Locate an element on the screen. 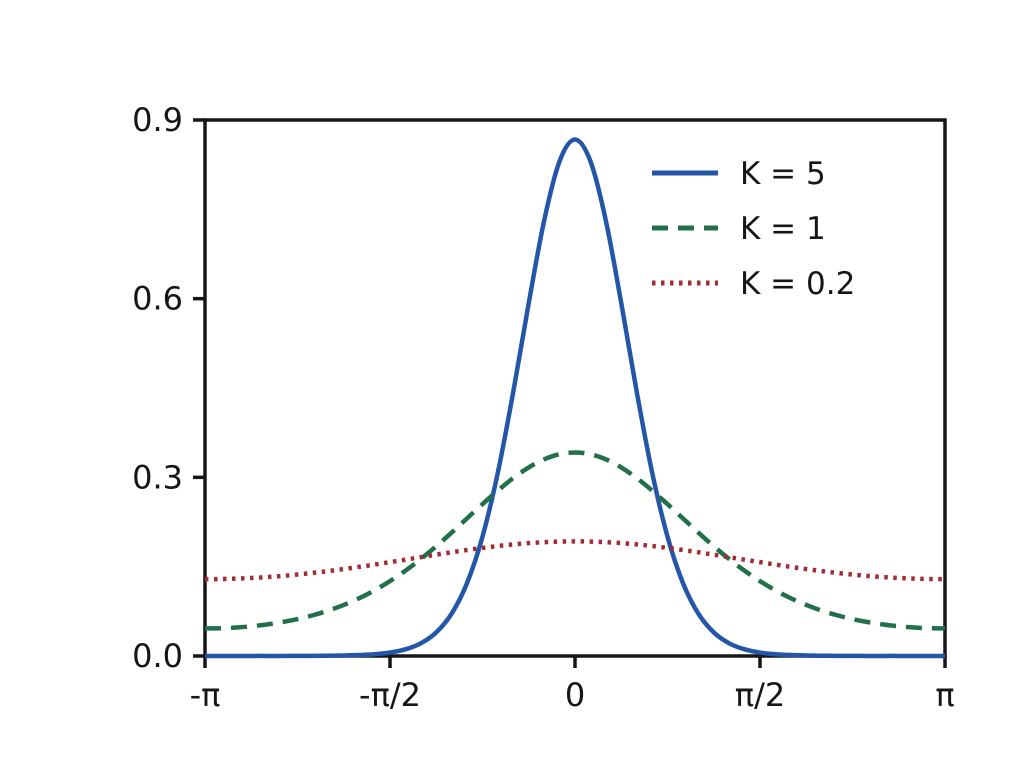 This screenshot has width=1024, height=768. x-axis-tick-label: π is located at coordinates (944, 695).